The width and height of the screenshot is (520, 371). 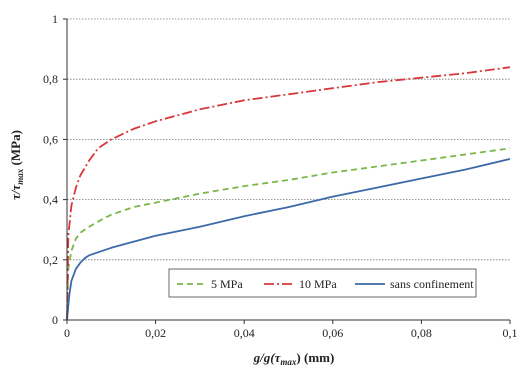 What do you see at coordinates (510, 333) in the screenshot?
I see `x-tick-label-5: 0,1` at bounding box center [510, 333].